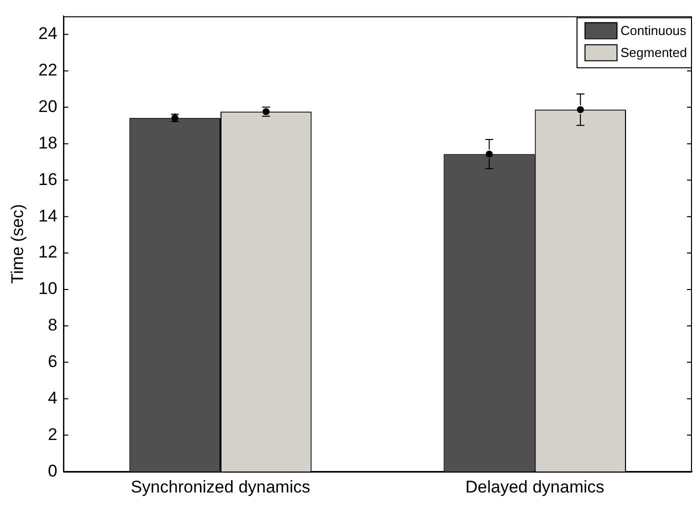 The width and height of the screenshot is (694, 508). Describe the element at coordinates (48, 216) in the screenshot. I see `y-tick-label: 14` at that location.